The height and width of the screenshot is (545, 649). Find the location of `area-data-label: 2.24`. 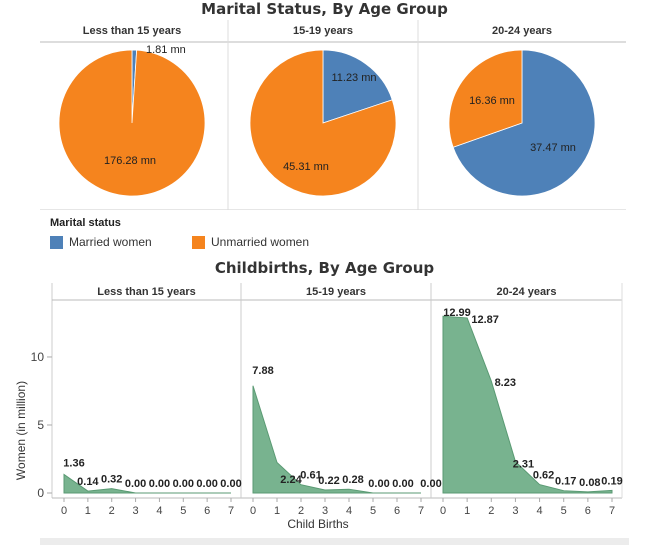

area-data-label: 2.24 is located at coordinates (291, 480).